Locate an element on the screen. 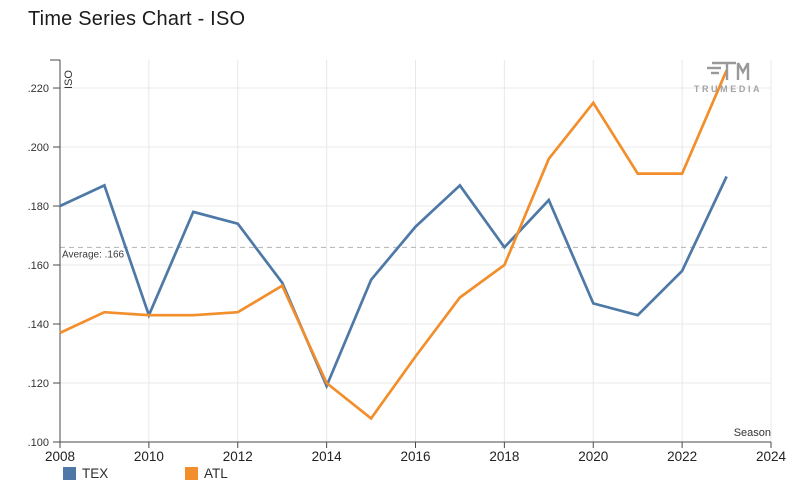 This screenshot has height=500, width=800. svg-text: .120 is located at coordinates (38, 384).